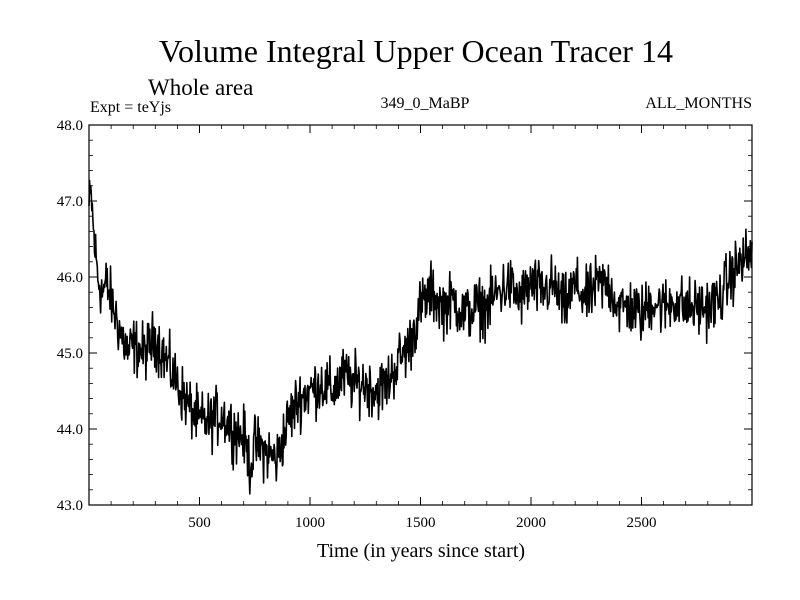 The height and width of the screenshot is (600, 800). What do you see at coordinates (70, 506) in the screenshot?
I see `y-tick-label: 43.0` at bounding box center [70, 506].